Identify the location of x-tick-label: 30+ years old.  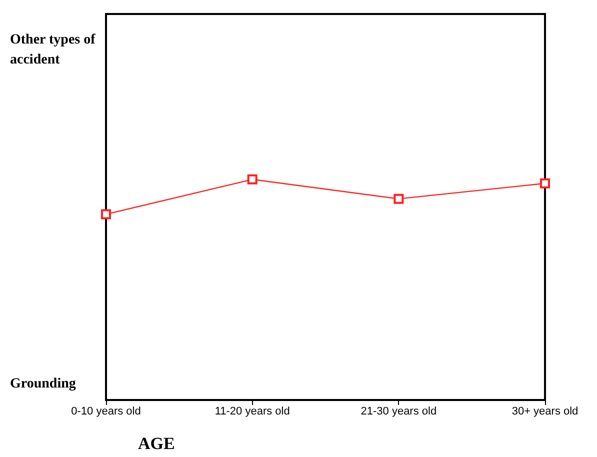
(545, 412).